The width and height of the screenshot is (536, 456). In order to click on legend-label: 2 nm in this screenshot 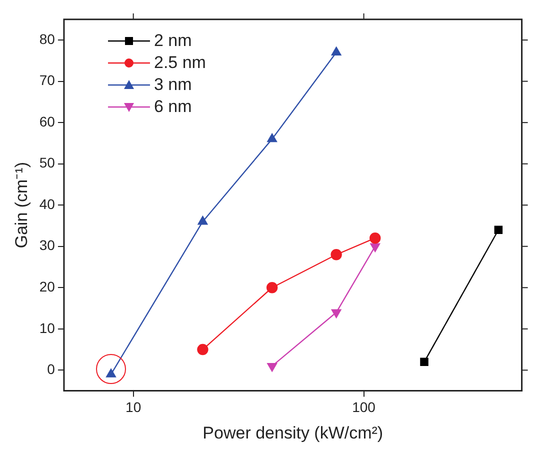, I will do `click(173, 41)`.